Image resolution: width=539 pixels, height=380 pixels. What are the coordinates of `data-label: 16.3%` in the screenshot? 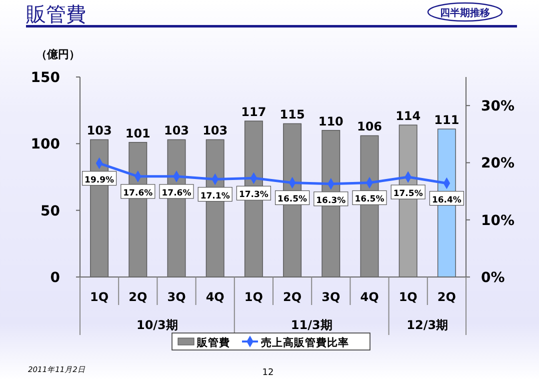 It's located at (331, 201).